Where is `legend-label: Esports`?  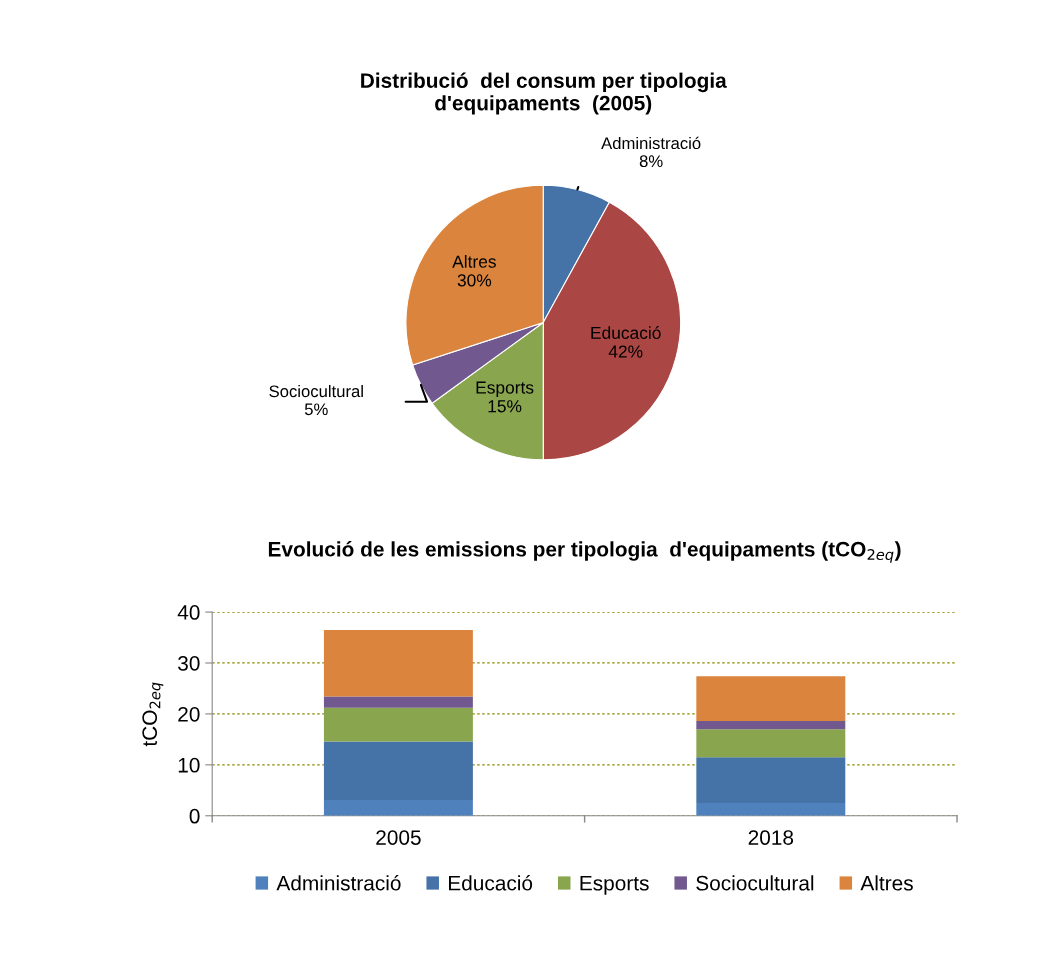
legend-label: Esports is located at coordinates (614, 885).